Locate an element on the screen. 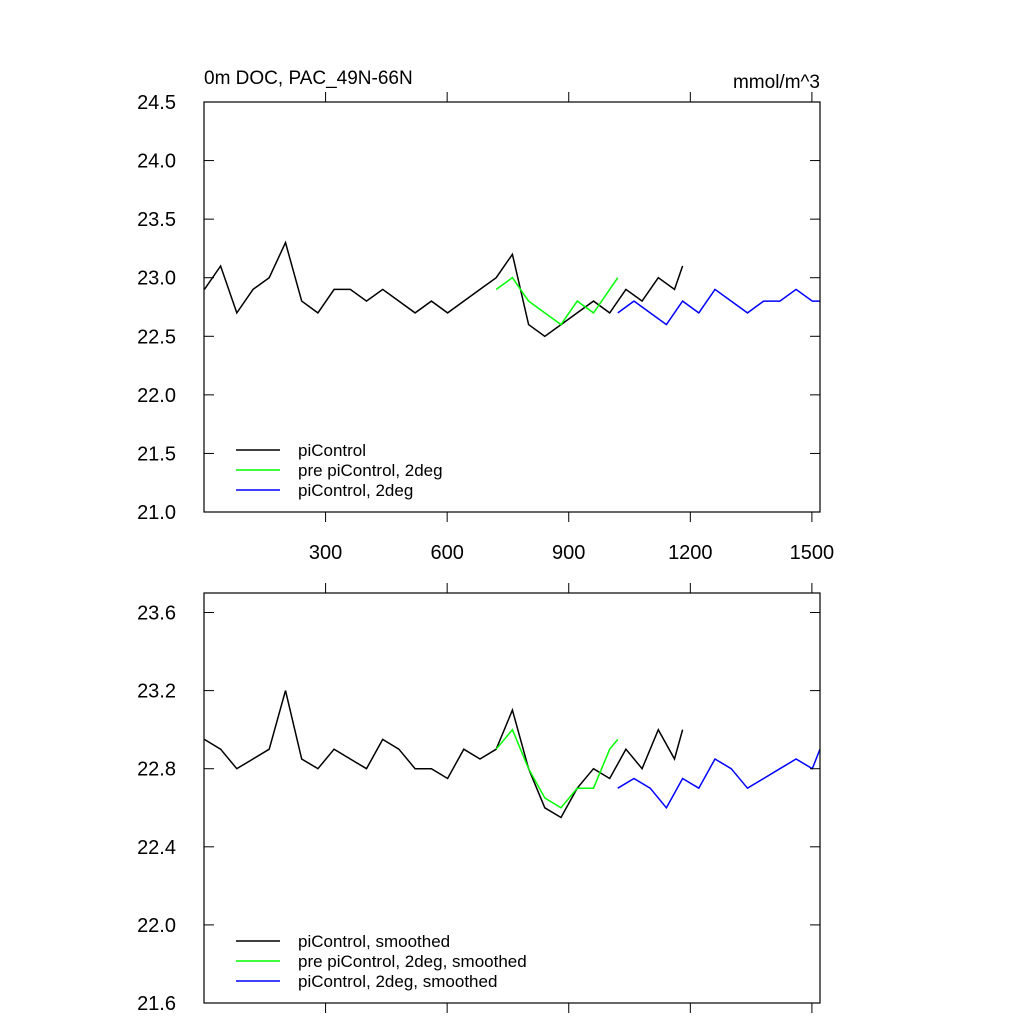  y-tick-label: 22.8 is located at coordinates (156, 770).